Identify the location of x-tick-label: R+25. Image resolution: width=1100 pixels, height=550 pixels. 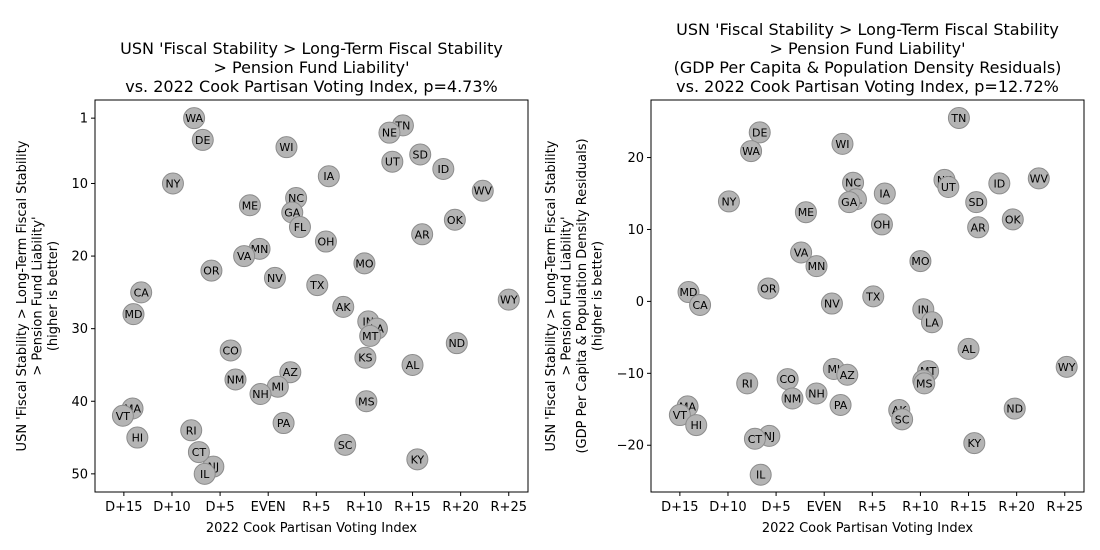
(1065, 507).